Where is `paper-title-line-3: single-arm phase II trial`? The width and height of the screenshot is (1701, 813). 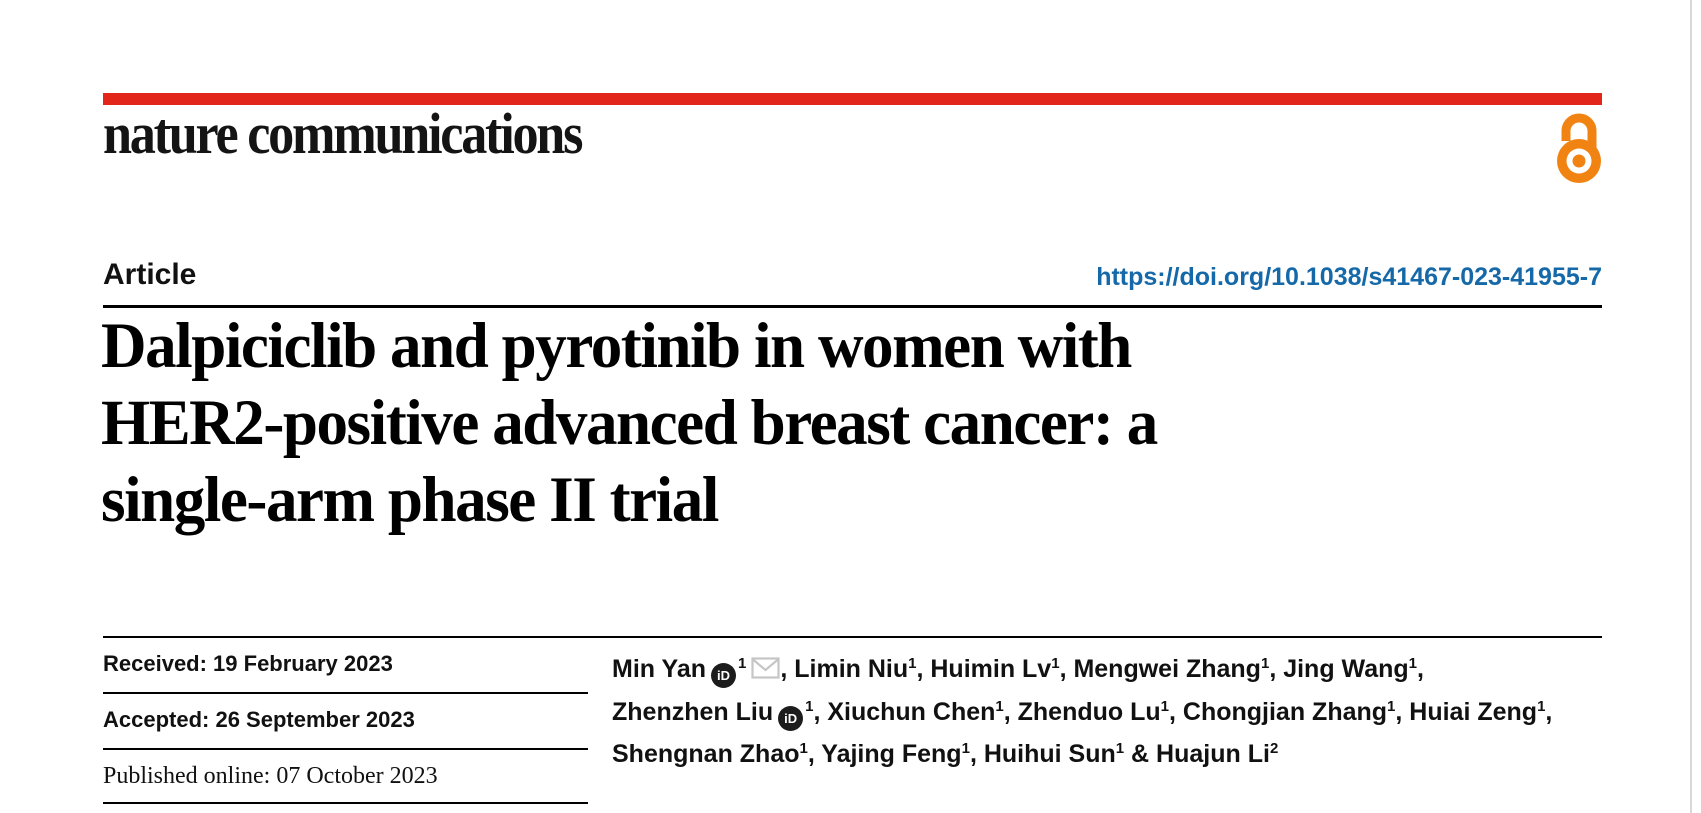
paper-title-line-3: single-arm phase II trial is located at coordinates (410, 500).